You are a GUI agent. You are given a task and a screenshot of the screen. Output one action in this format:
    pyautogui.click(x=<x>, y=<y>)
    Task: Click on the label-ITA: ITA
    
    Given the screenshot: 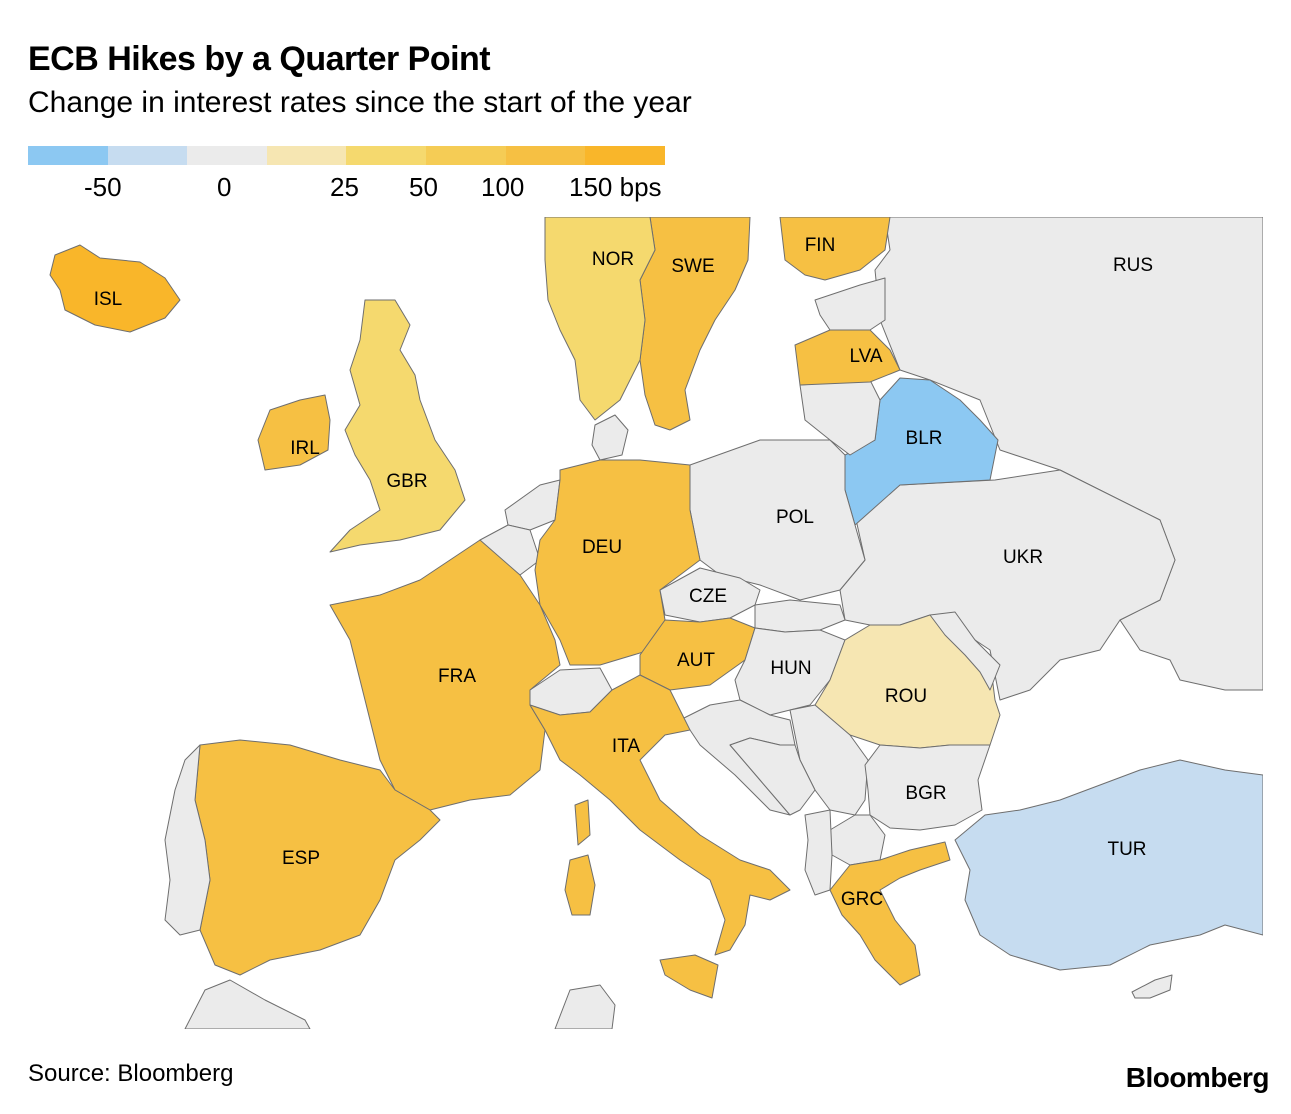 What is the action you would take?
    pyautogui.click(x=626, y=746)
    